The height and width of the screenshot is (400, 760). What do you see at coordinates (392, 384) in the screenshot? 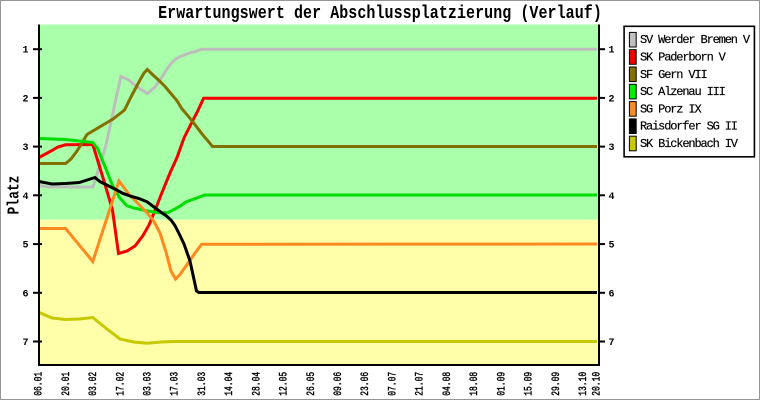
I see `svg-text: 07.07` at bounding box center [392, 384].